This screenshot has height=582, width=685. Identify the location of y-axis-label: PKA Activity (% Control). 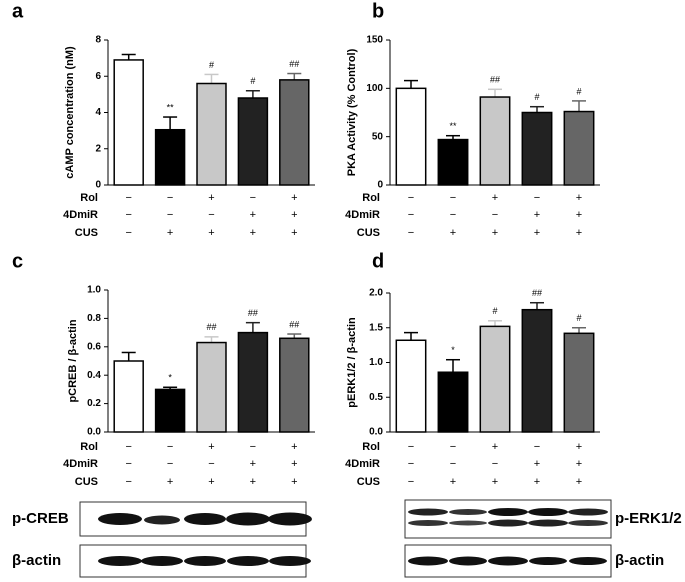
(352, 112).